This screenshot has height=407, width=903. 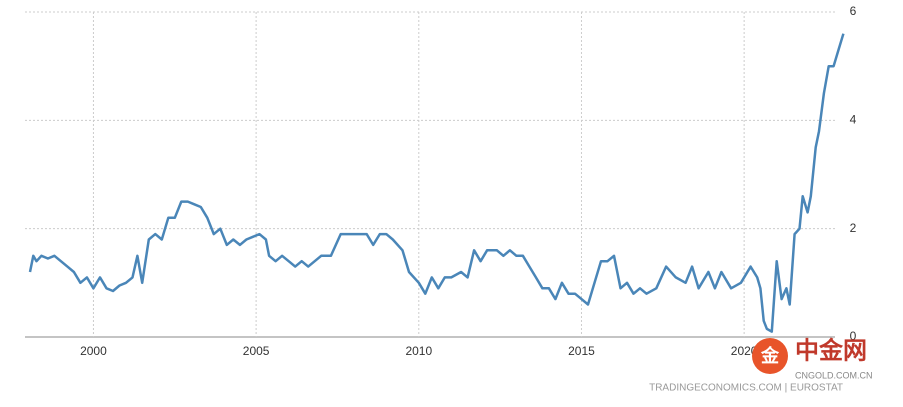 I want to click on x-tick-label: 2000, so click(x=93, y=351).